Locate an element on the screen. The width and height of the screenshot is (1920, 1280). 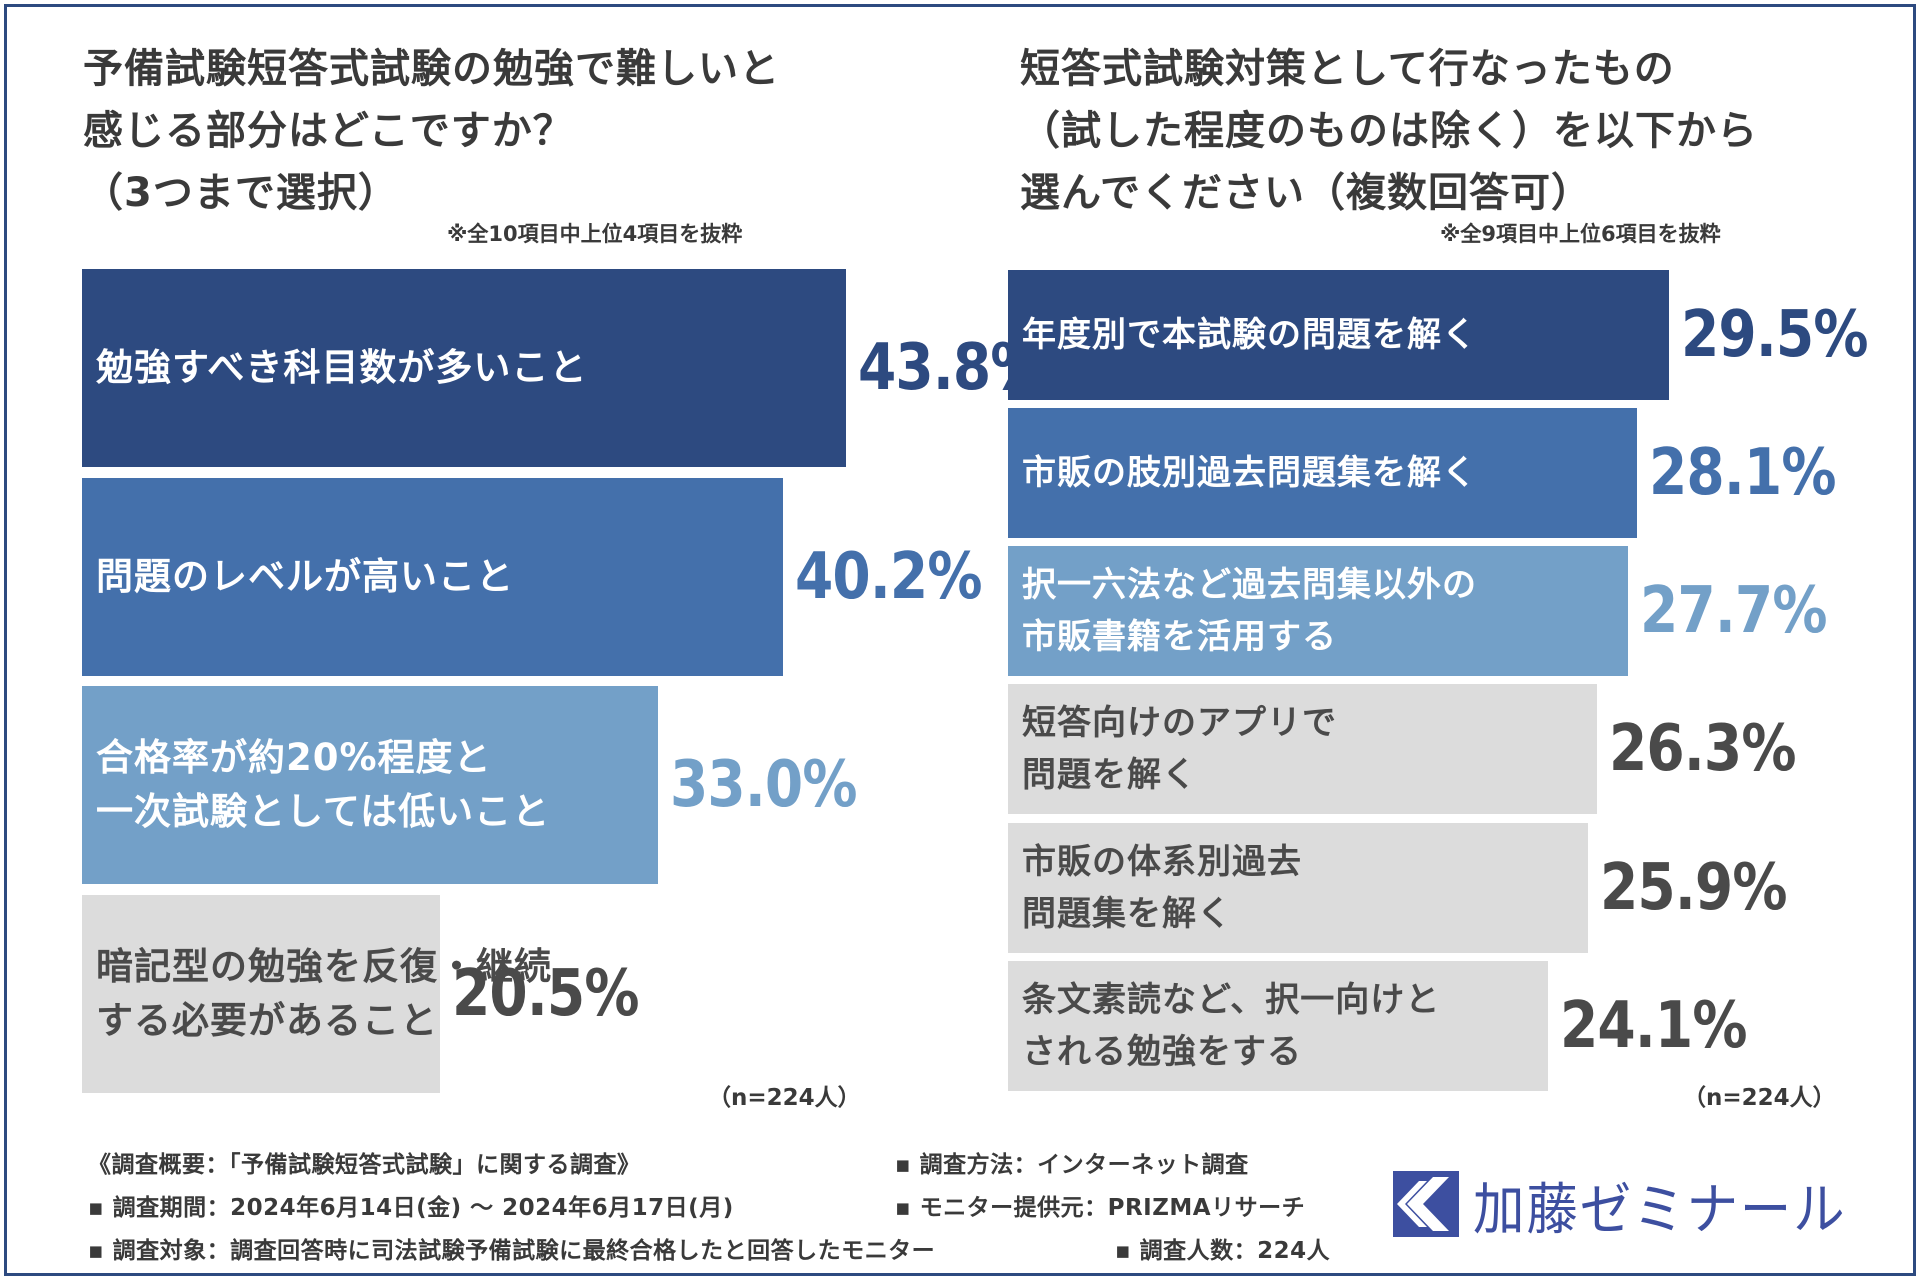
right-bar-value-5: 25.9% is located at coordinates (1694, 888).